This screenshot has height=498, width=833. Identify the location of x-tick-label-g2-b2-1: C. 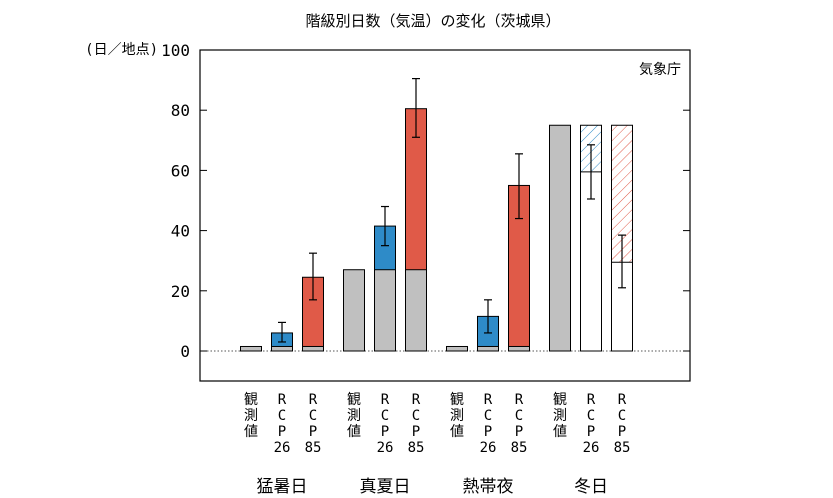
(519, 416).